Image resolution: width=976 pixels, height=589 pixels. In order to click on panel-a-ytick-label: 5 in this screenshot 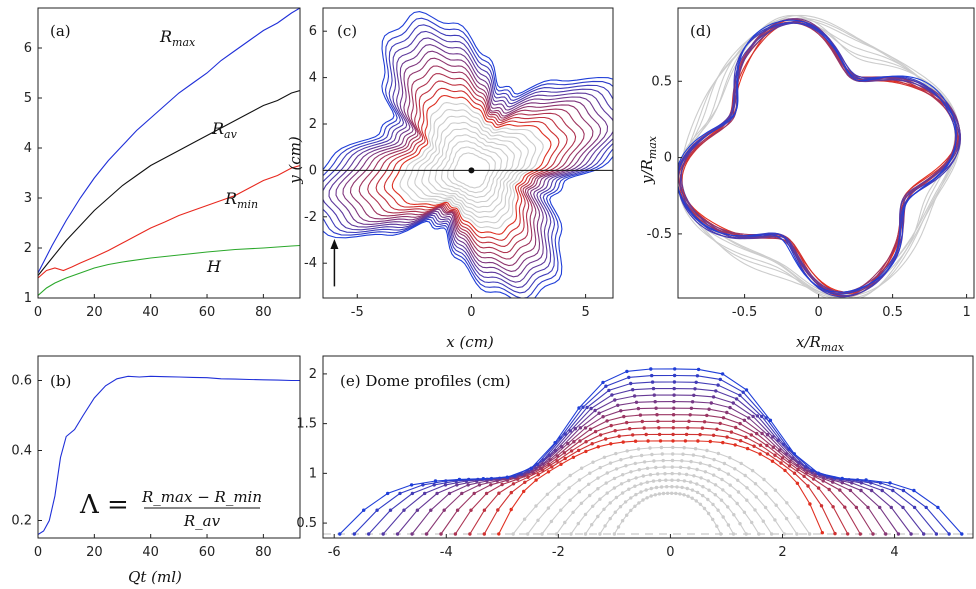, I will do `click(28, 98)`.